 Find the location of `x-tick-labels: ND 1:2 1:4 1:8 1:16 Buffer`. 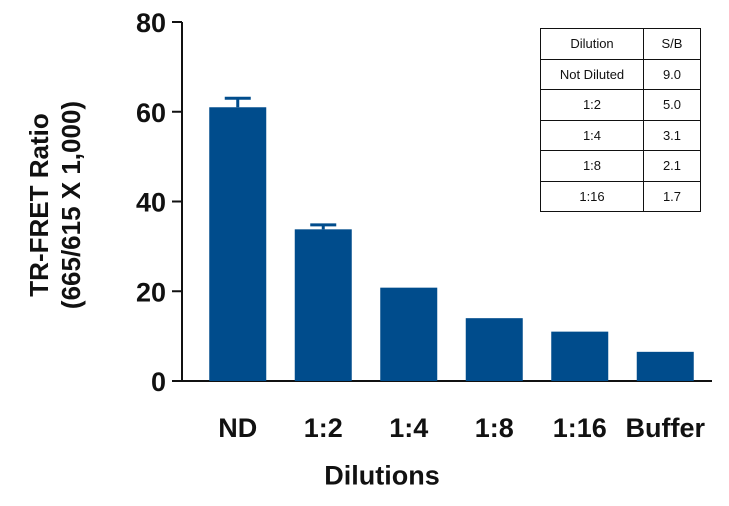

x-tick-labels: ND 1:2 1:4 1:8 1:16 Buffer is located at coordinates (461, 428).